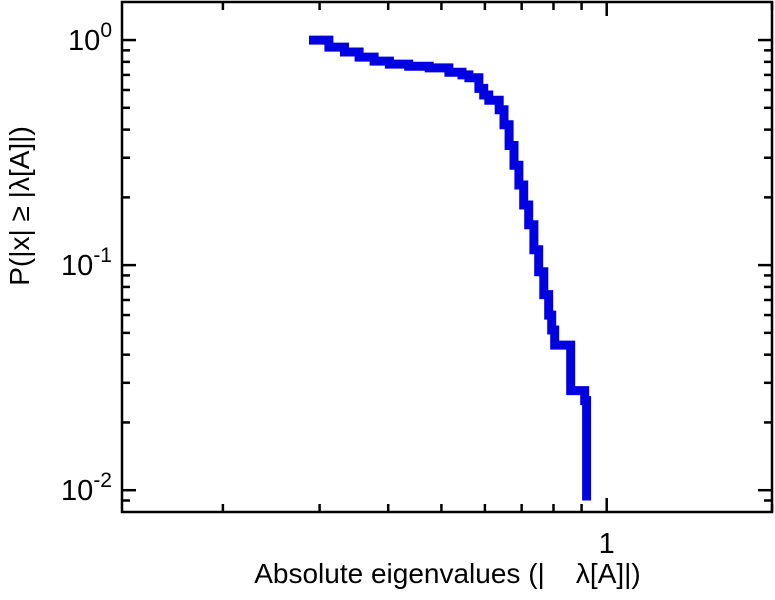 This screenshot has height=600, width=775. I want to click on y-tick-label: 10⁰, so click(90, 38).